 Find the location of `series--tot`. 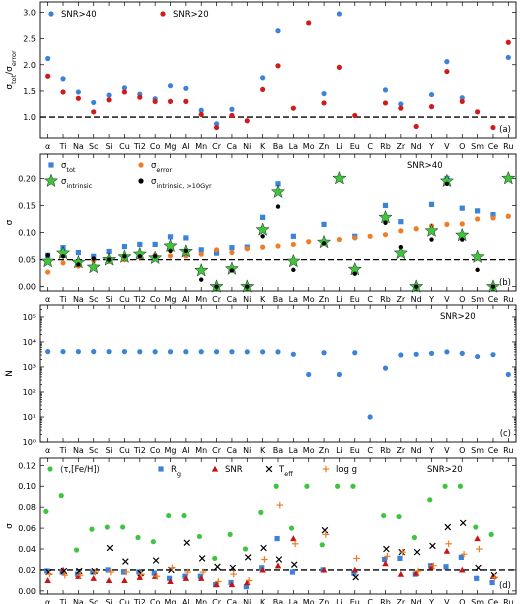

series--tot is located at coordinates (270, 217).